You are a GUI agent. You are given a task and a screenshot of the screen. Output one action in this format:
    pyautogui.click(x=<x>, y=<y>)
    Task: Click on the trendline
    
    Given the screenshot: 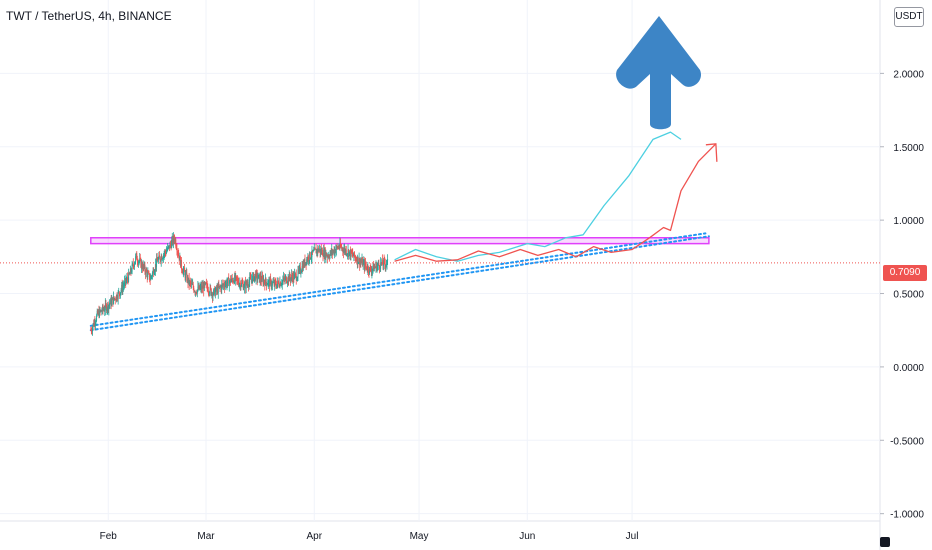 What is the action you would take?
    pyautogui.click(x=398, y=279)
    